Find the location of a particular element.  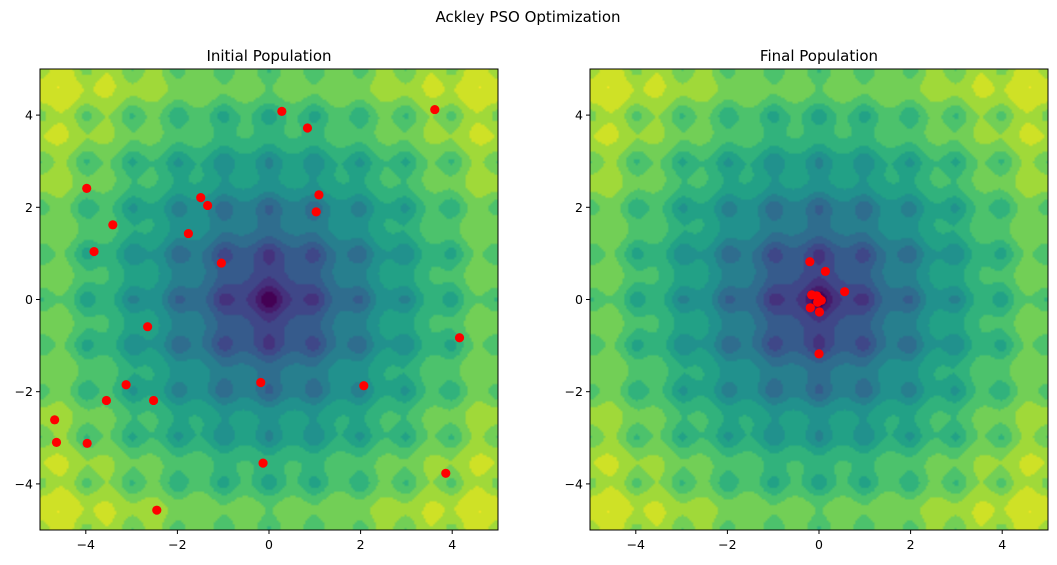

subplot-title: Initial Population is located at coordinates (268, 56).